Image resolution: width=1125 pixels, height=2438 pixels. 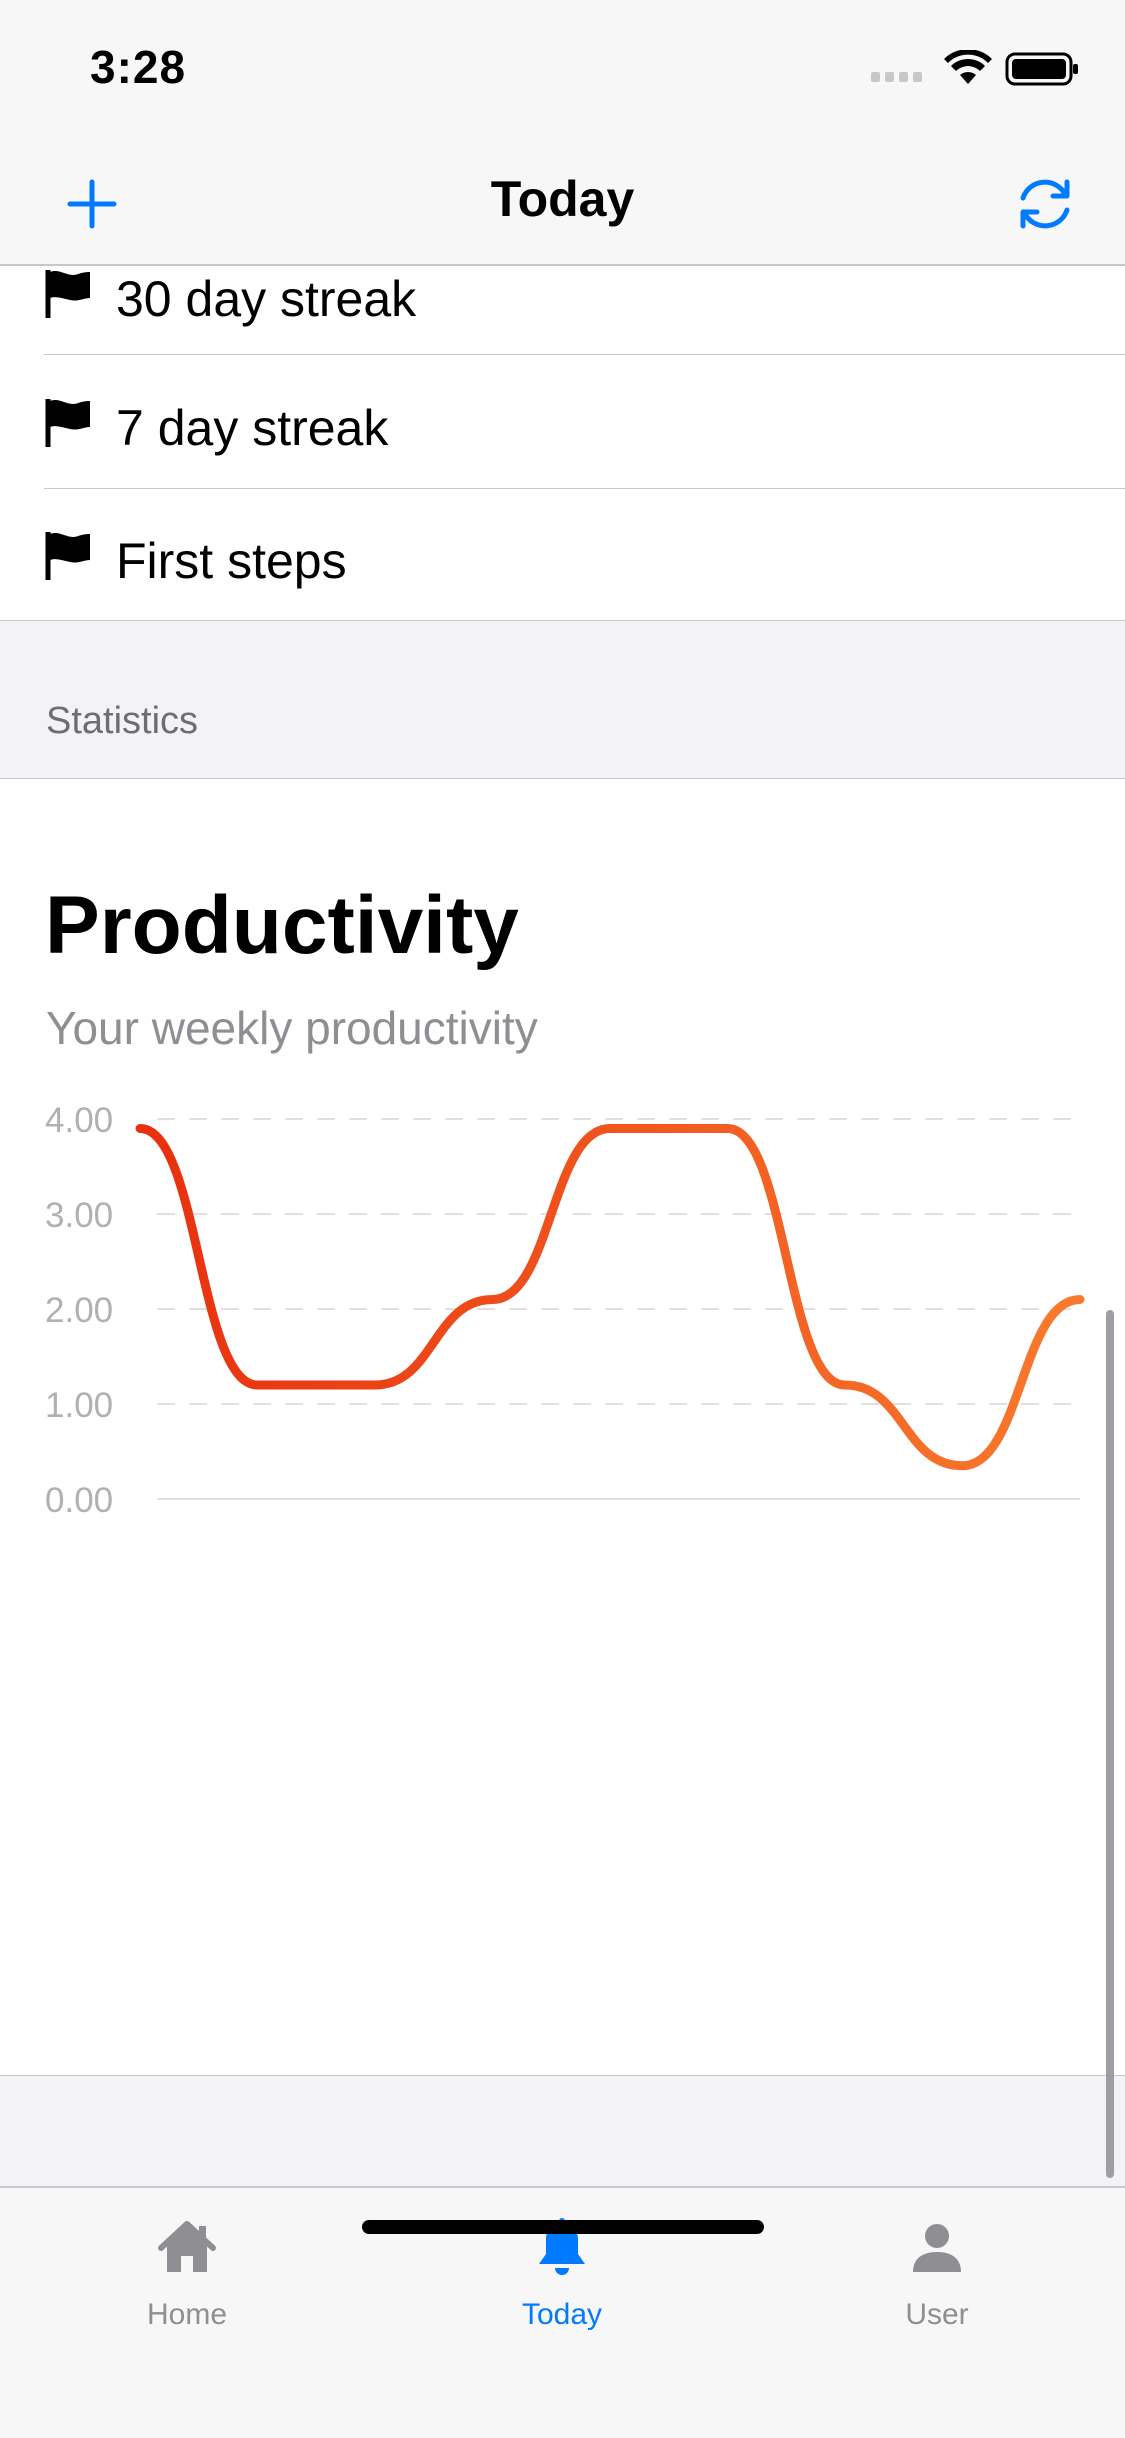 I want to click on y-tick-label: 4.00, so click(x=79, y=1120).